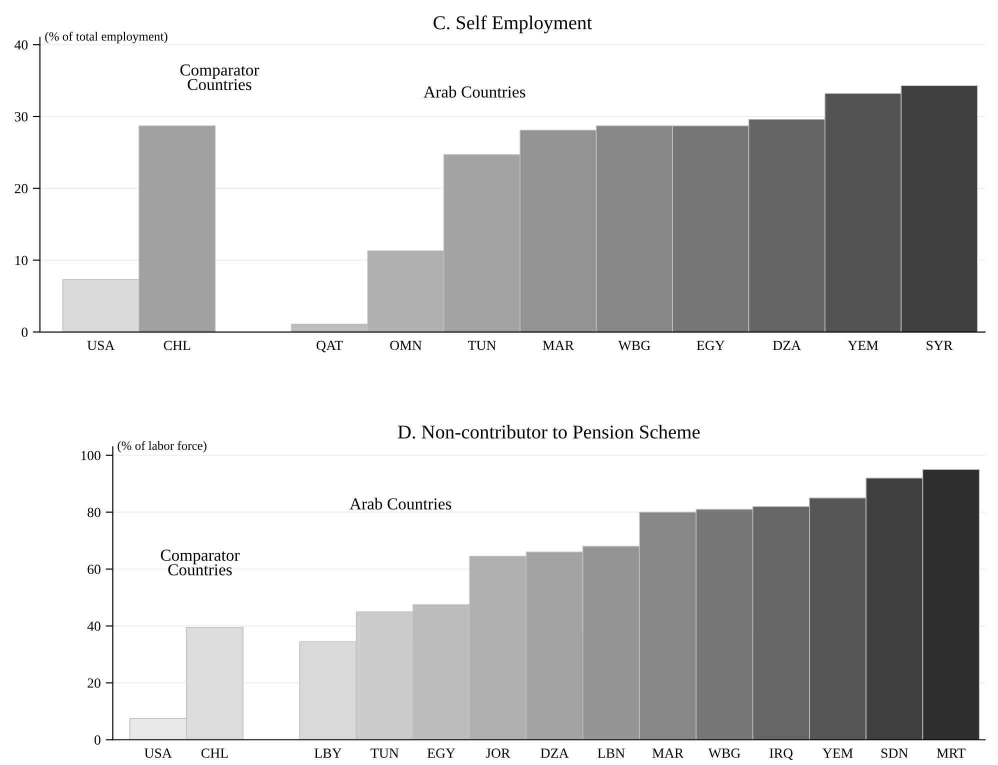  I want to click on x-tick-label: JOR, so click(498, 753).